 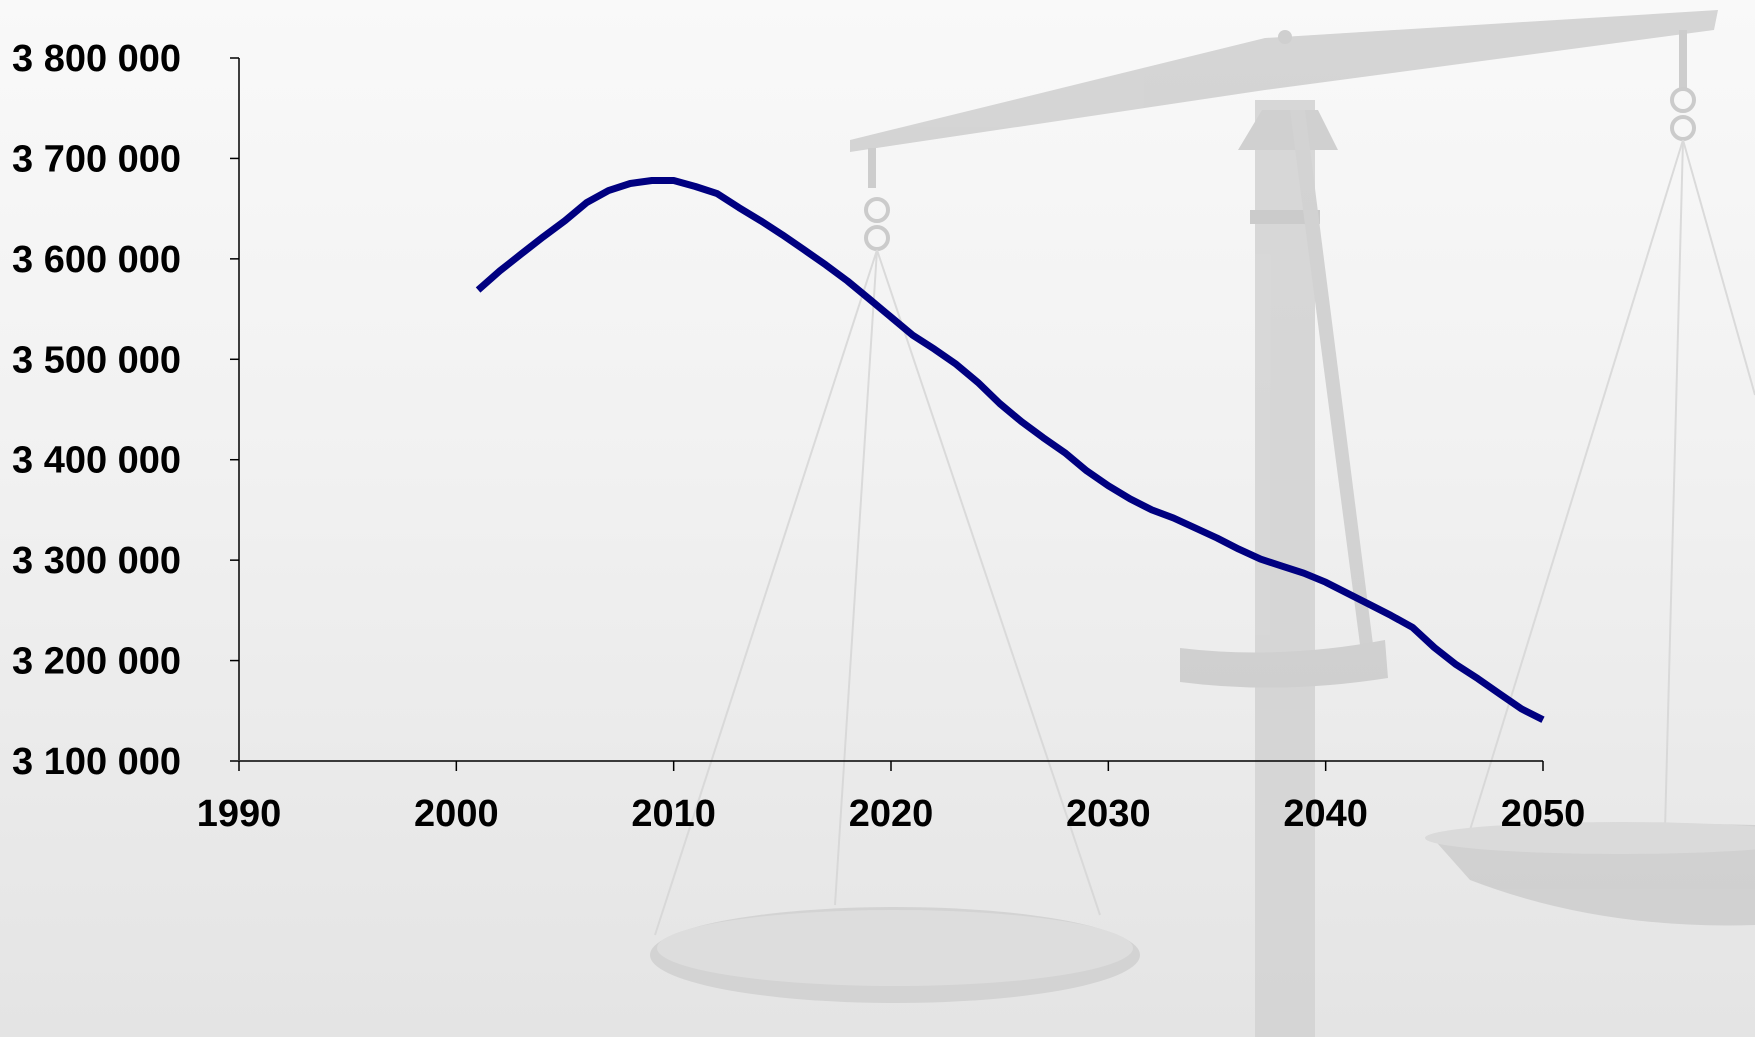 I want to click on x-tick-label: 1990, so click(x=239, y=814).